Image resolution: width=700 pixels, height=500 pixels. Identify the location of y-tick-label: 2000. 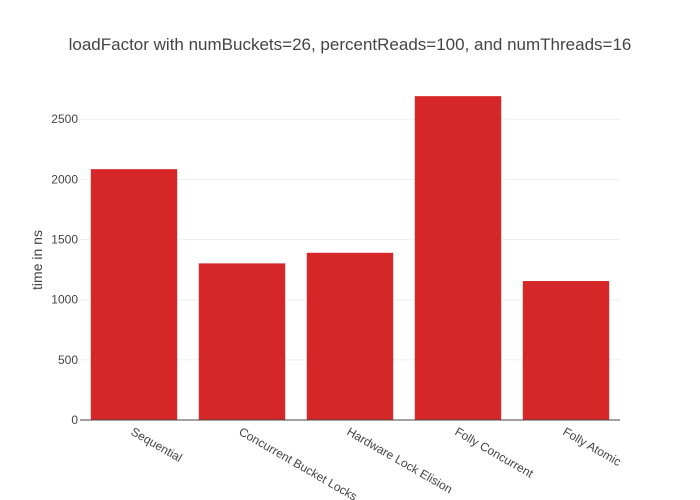
(64, 179).